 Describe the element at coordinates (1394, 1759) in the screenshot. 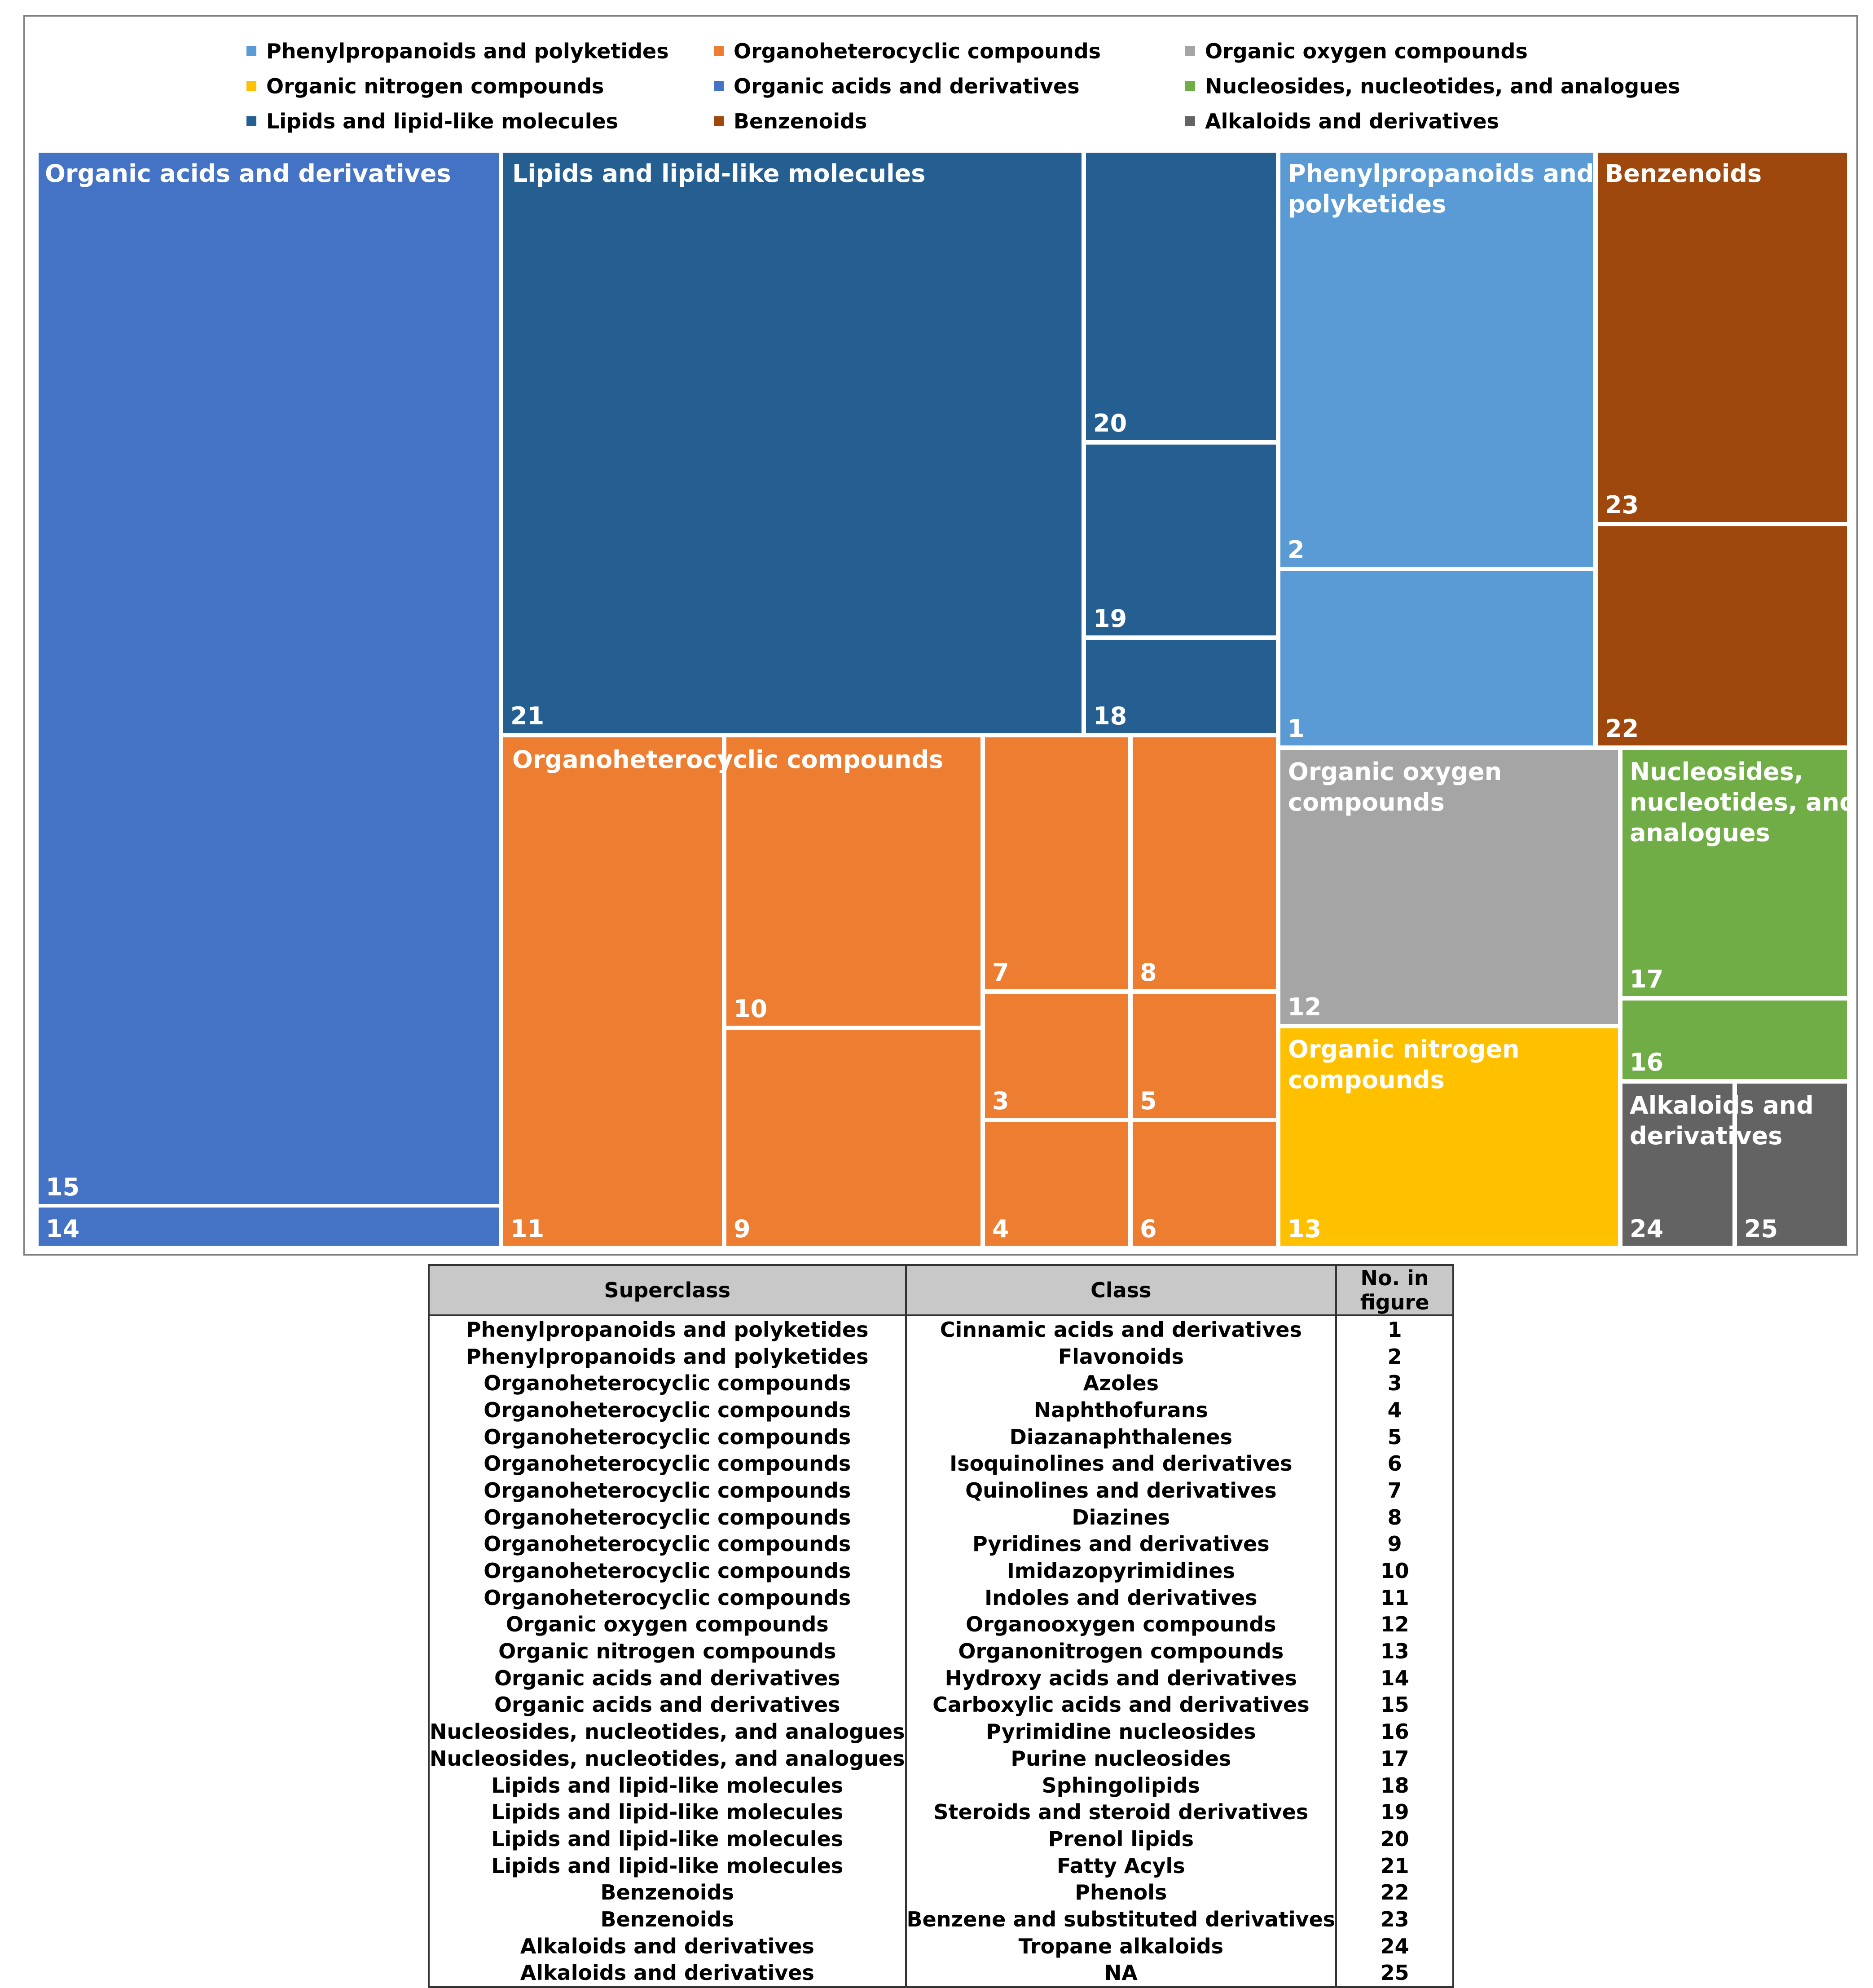

I see `cell-number: 17` at that location.